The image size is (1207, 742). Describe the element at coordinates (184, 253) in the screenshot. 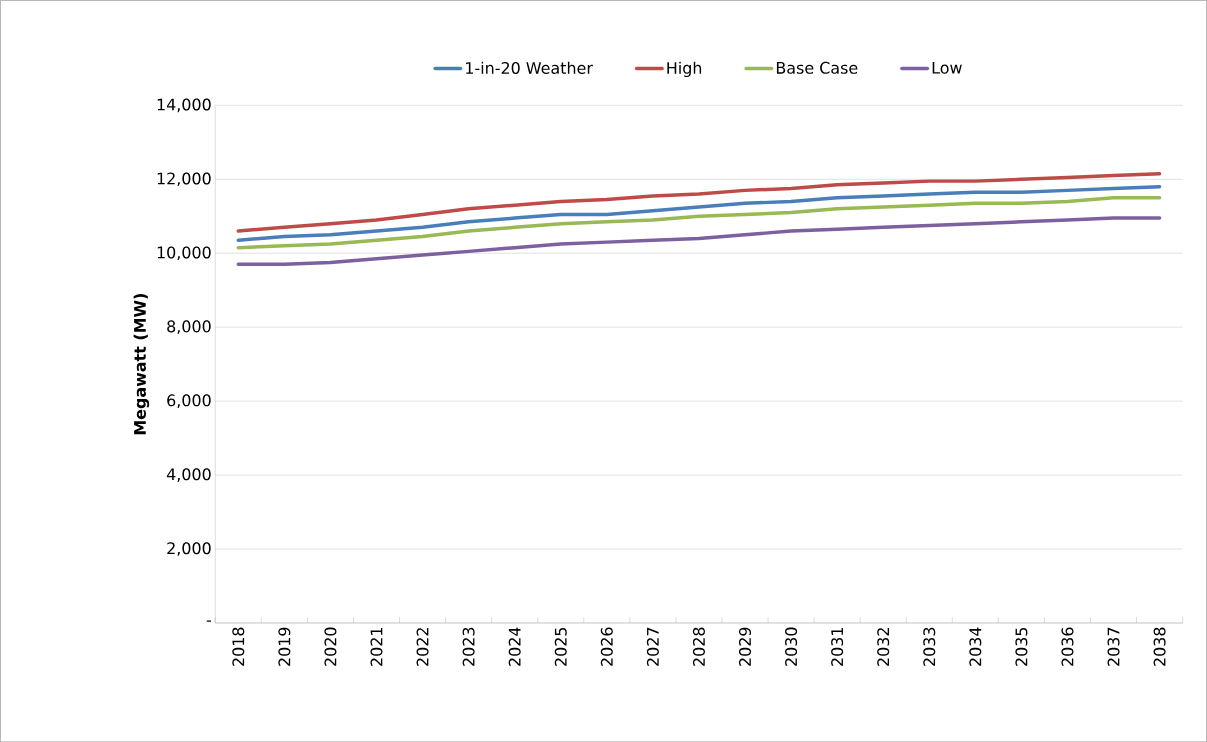

I see `y-tick-label: 10,000` at that location.